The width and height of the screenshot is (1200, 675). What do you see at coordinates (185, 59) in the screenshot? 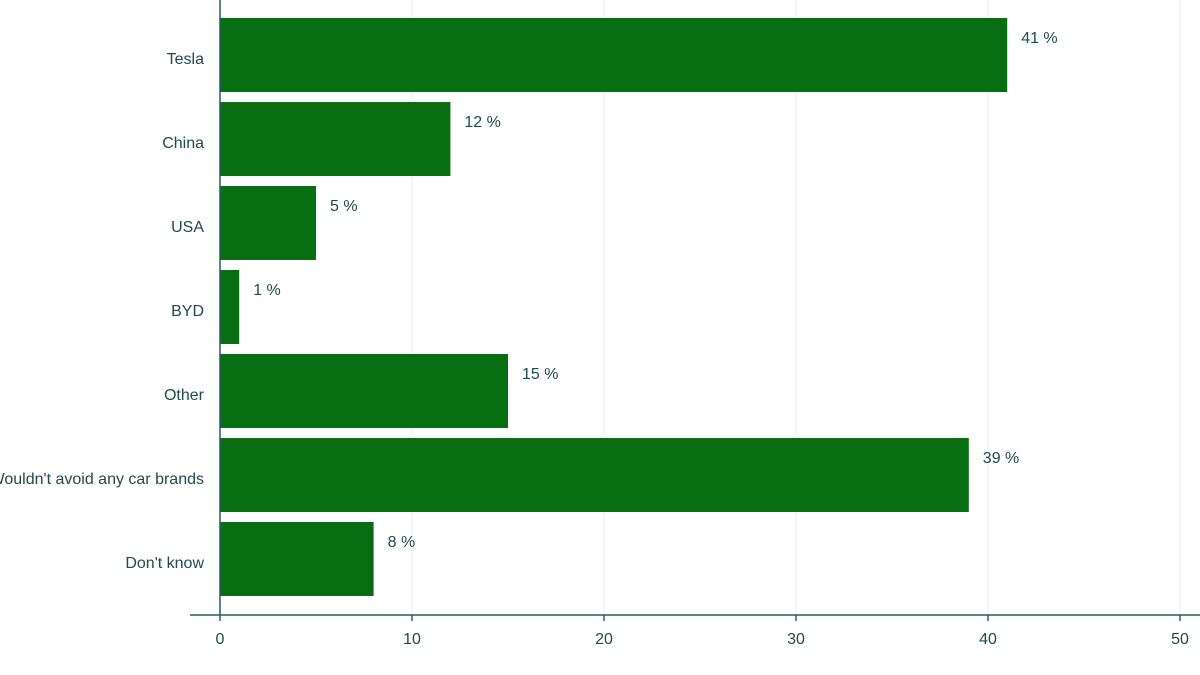
I see `y-tick-label: Tesla` at bounding box center [185, 59].